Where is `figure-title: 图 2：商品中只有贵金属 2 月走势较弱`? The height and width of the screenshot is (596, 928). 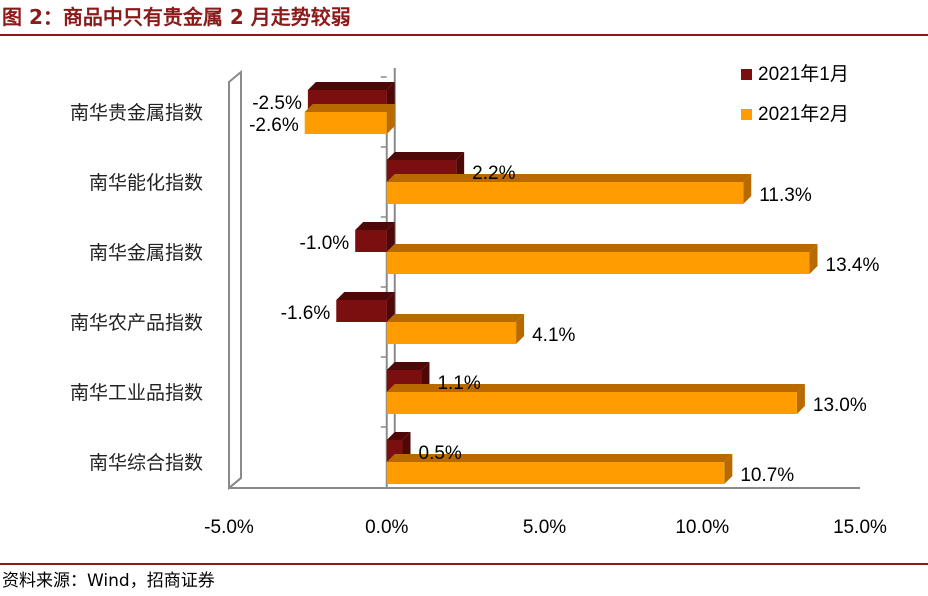
figure-title: 图 2：商品中只有贵金属 2 月走势较弱 is located at coordinates (176, 17).